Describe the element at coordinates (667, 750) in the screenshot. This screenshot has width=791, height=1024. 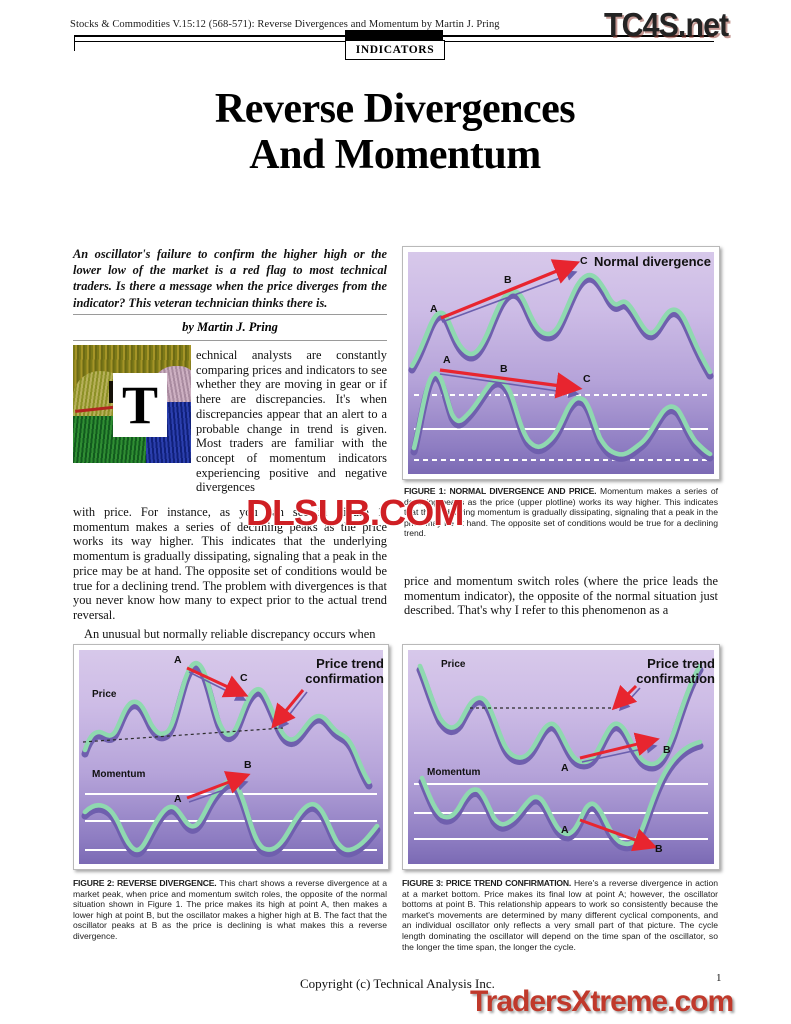
I see `figure-3-price-point-b: B` at that location.